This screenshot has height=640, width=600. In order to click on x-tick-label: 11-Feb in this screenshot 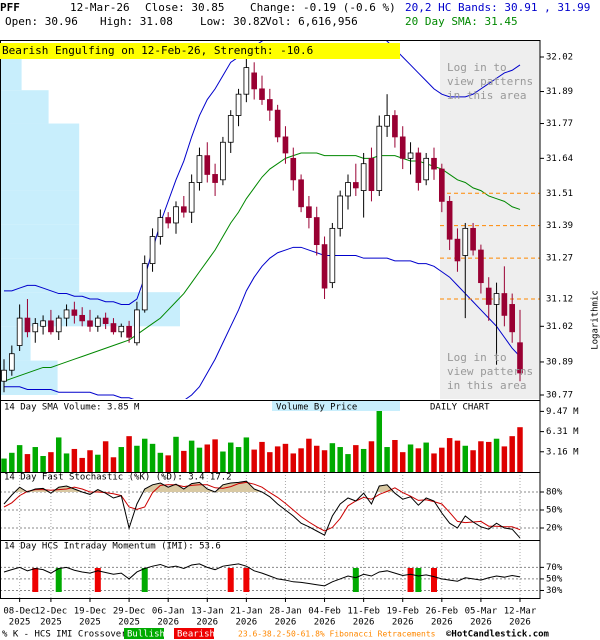, I will do `click(363, 612)`.